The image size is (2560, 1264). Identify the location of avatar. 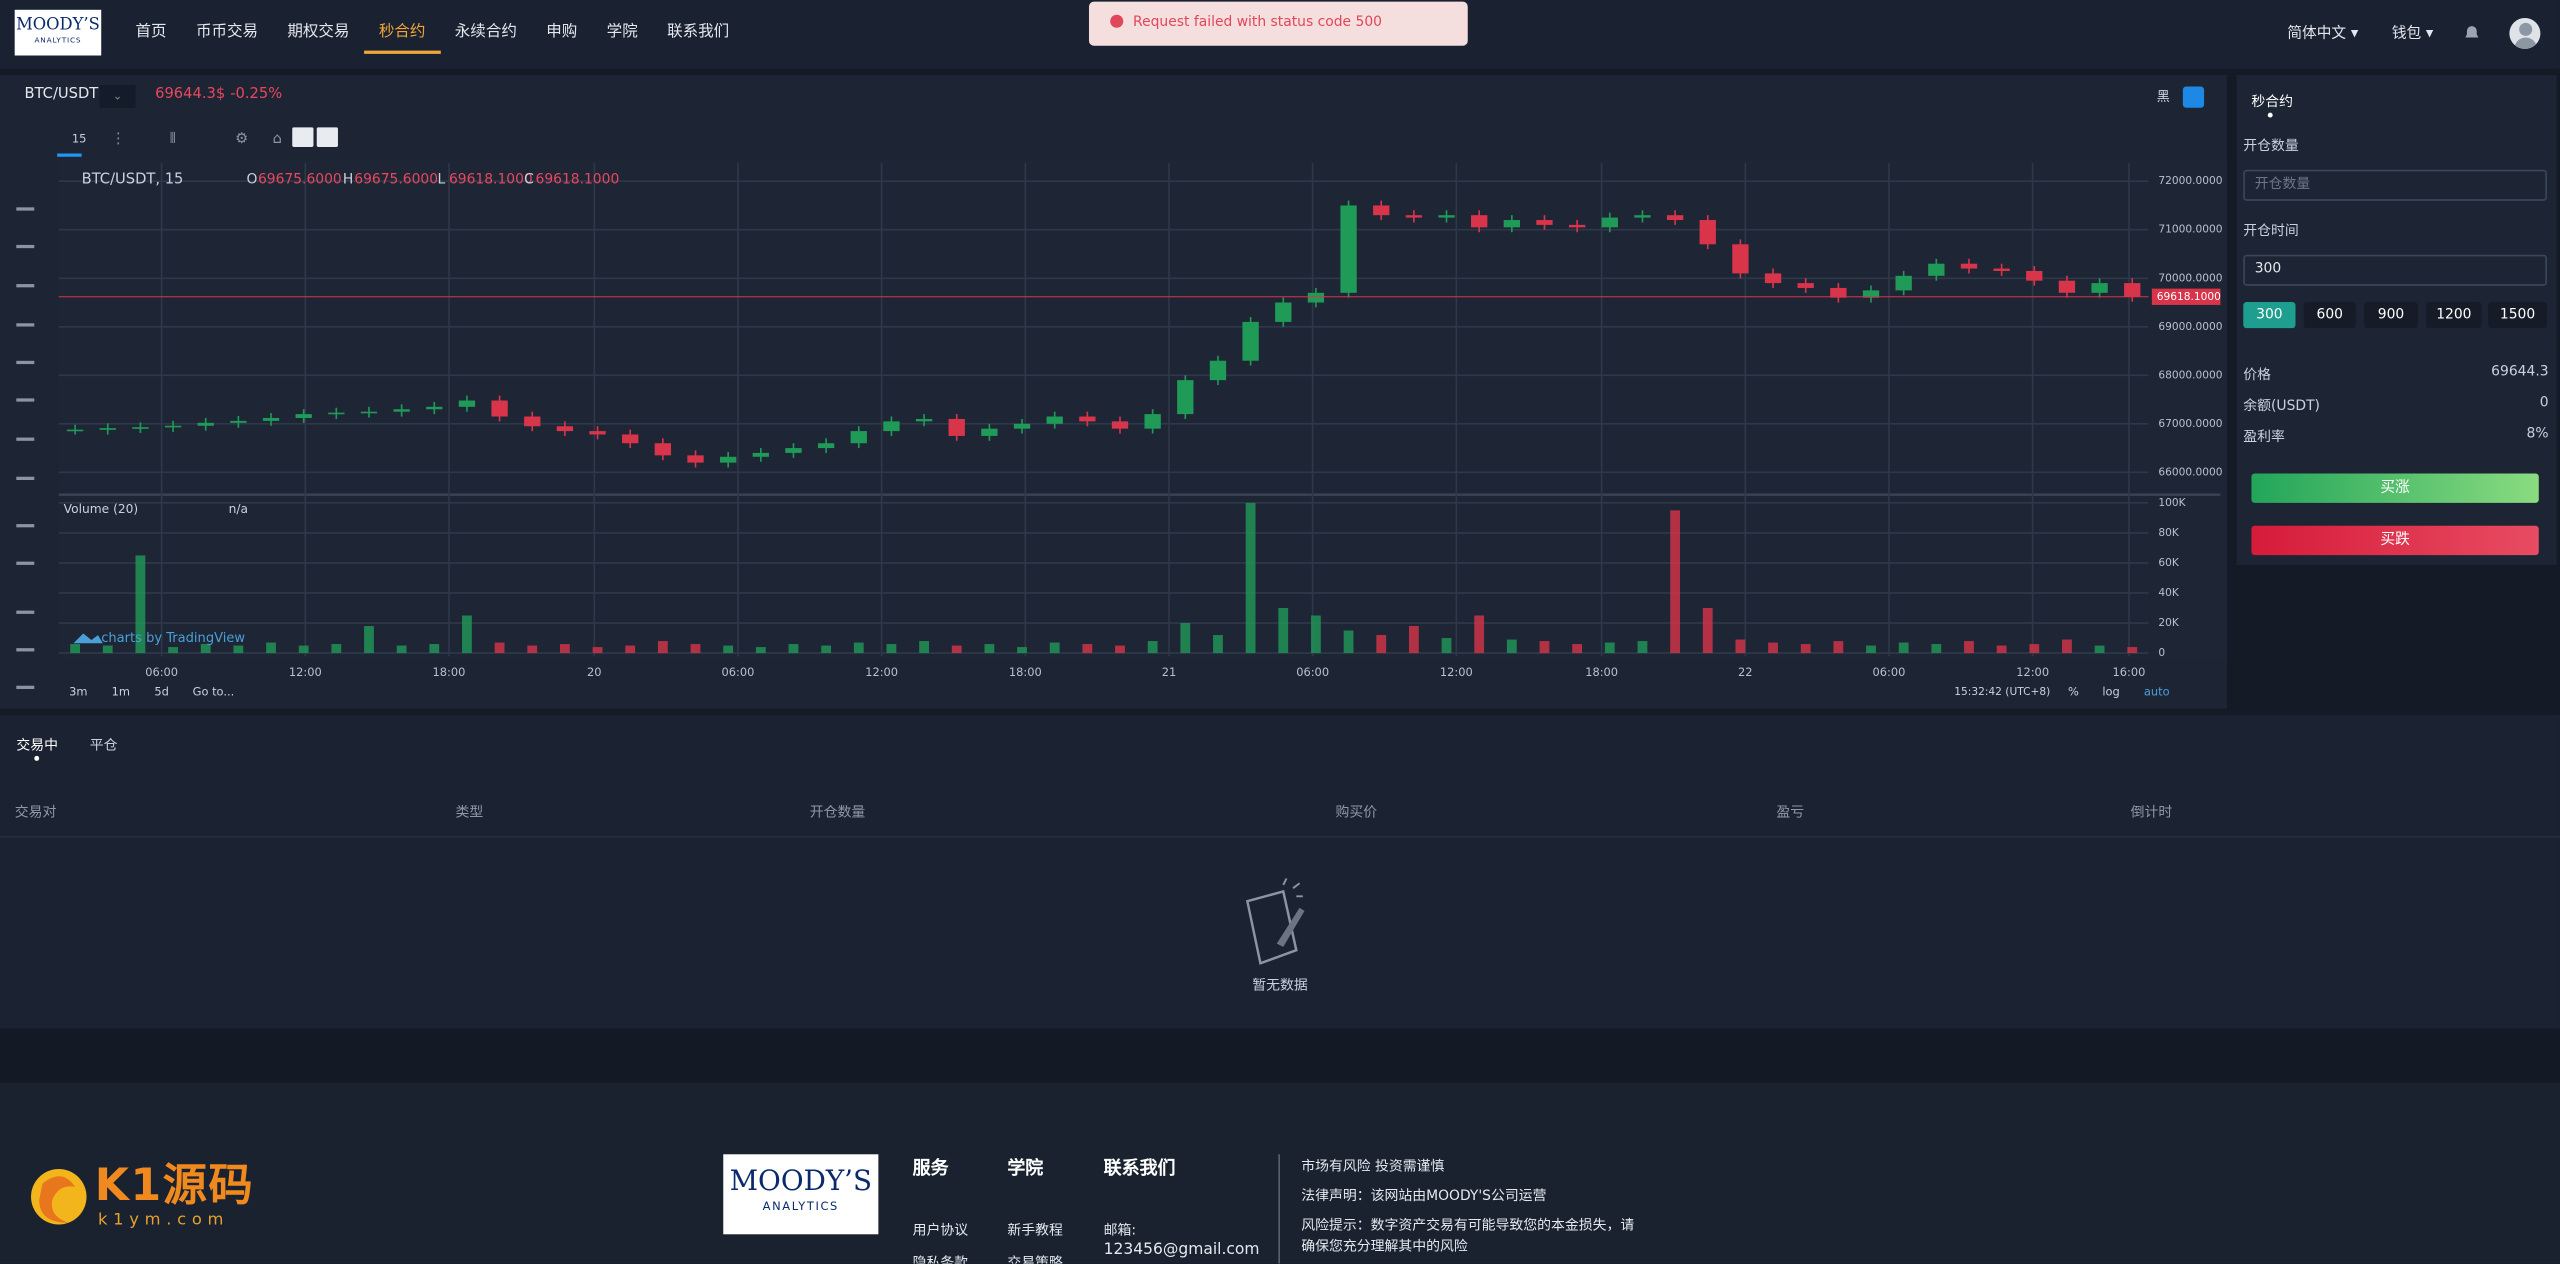
(2525, 33).